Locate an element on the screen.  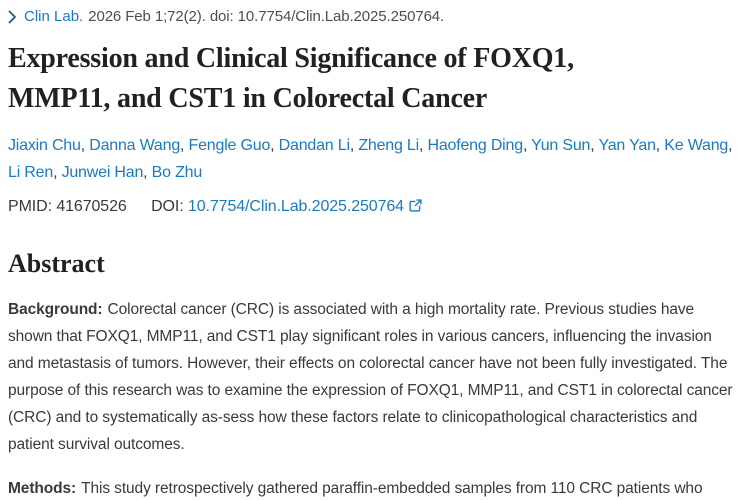
abstract-heading: Abstract is located at coordinates (56, 263).